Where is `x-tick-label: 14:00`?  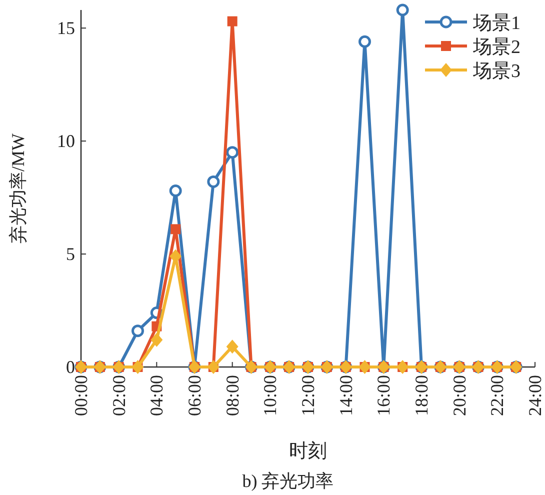
x-tick-label: 14:00 is located at coordinates (346, 395).